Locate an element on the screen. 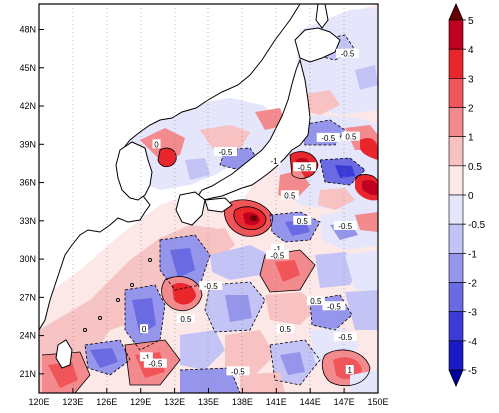 The width and height of the screenshot is (499, 413). lat-tick-label: 33N is located at coordinates (27, 221).